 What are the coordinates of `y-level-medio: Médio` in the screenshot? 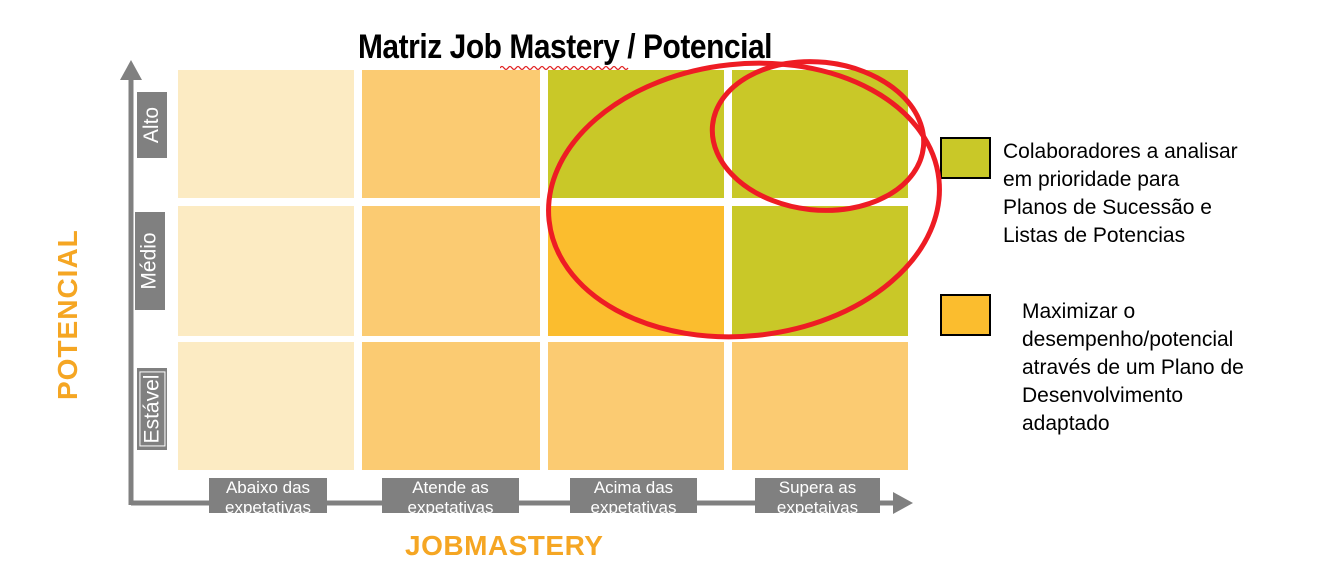 It's located at (150, 261).